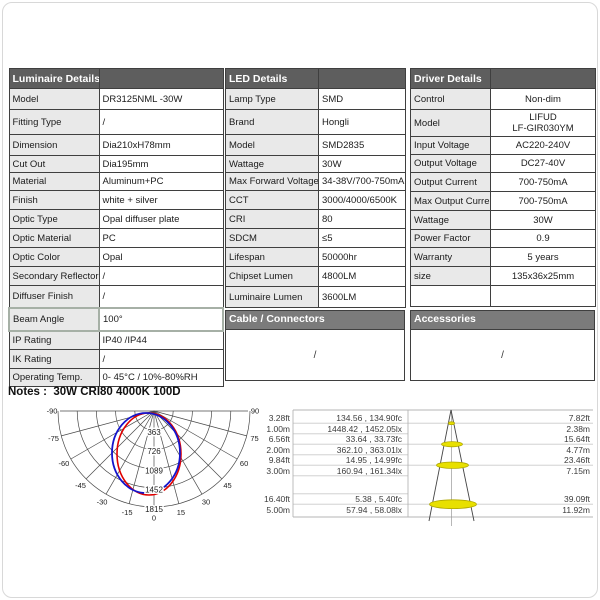 Image resolution: width=600 pixels, height=600 pixels. I want to click on angle-label: 45, so click(227, 485).